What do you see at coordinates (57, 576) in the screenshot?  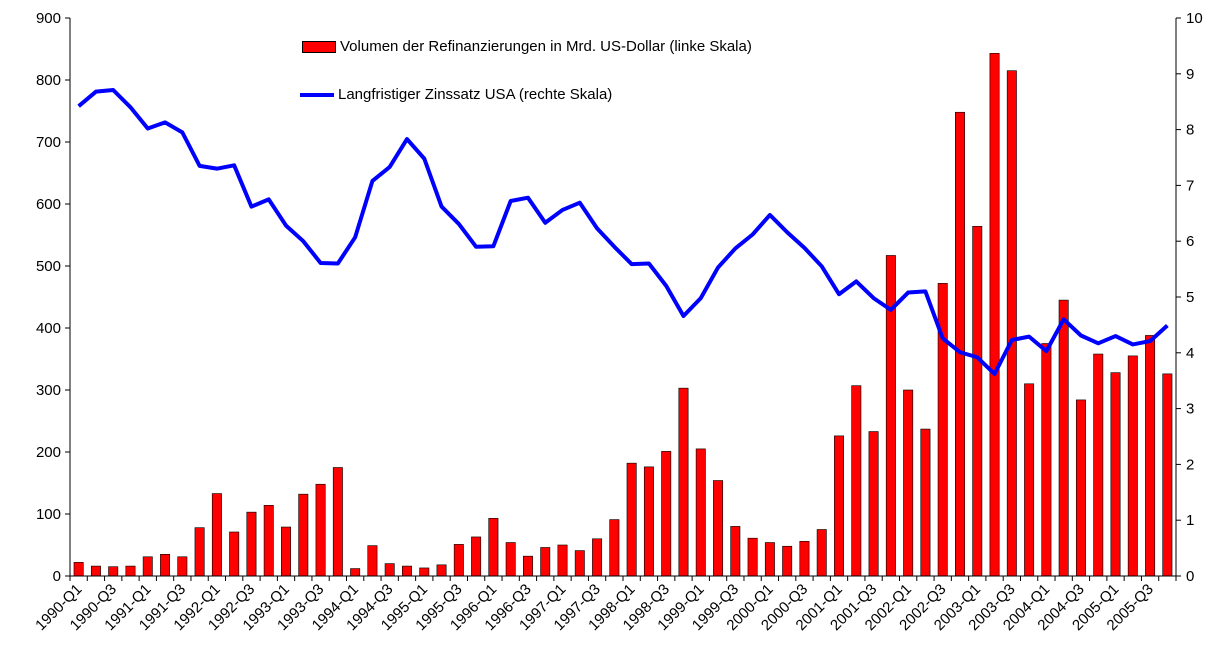 I see `y-tick-label: 0` at bounding box center [57, 576].